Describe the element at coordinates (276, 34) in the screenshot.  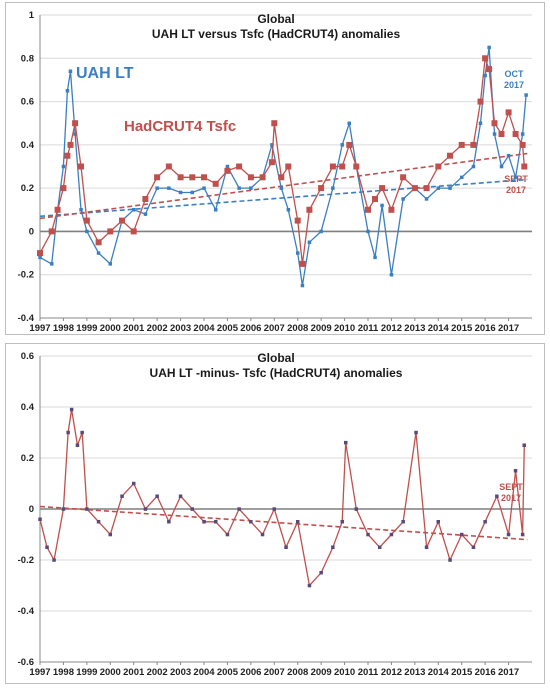
I see `chart-subtitle: UAH LT versus Tsfc (HadCRUT4) anomalies` at that location.